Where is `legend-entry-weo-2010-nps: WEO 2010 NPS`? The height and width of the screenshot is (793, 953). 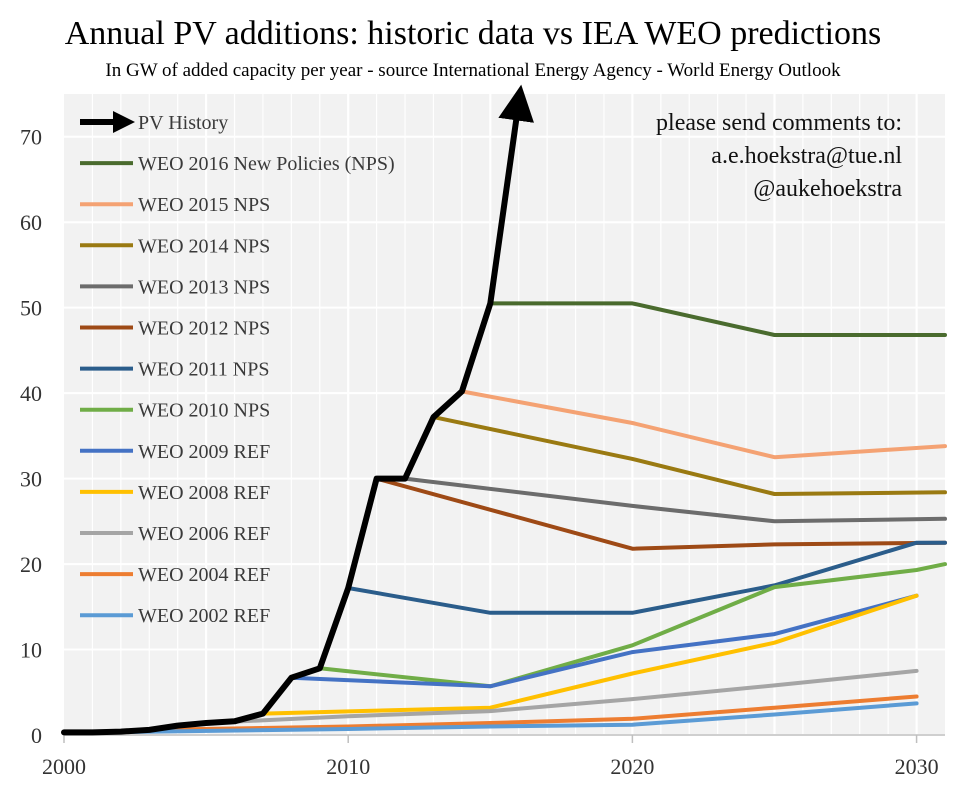
legend-entry-weo-2010-nps: WEO 2010 NPS is located at coordinates (175, 411).